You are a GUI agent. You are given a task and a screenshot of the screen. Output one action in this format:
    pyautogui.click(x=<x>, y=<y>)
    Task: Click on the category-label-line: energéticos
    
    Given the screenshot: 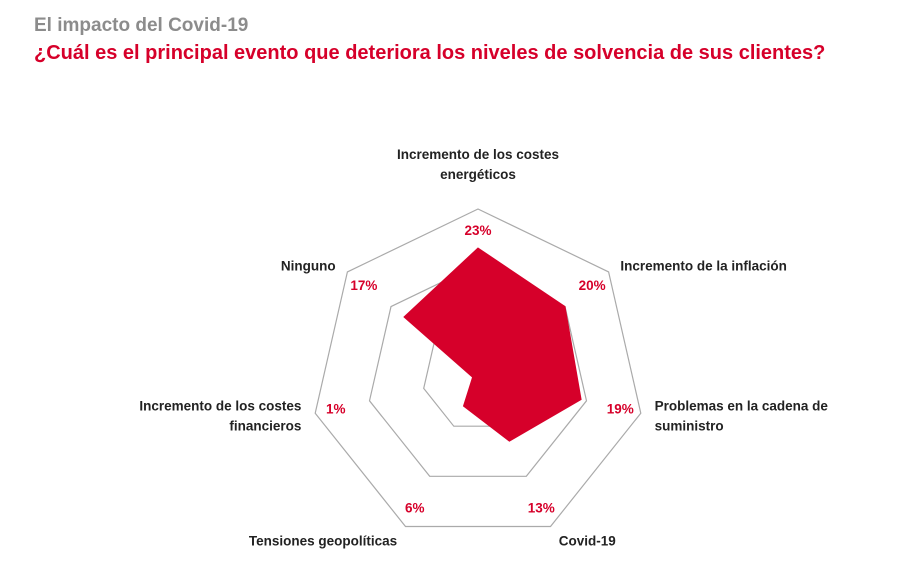 What is the action you would take?
    pyautogui.click(x=478, y=174)
    